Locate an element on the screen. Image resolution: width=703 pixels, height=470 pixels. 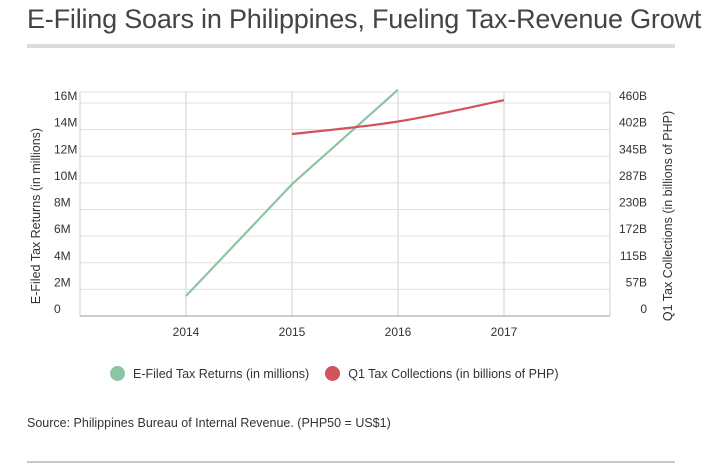
legend-label-tax-collections: Q1 Tax Collections (in billions of PHP) is located at coordinates (453, 373).